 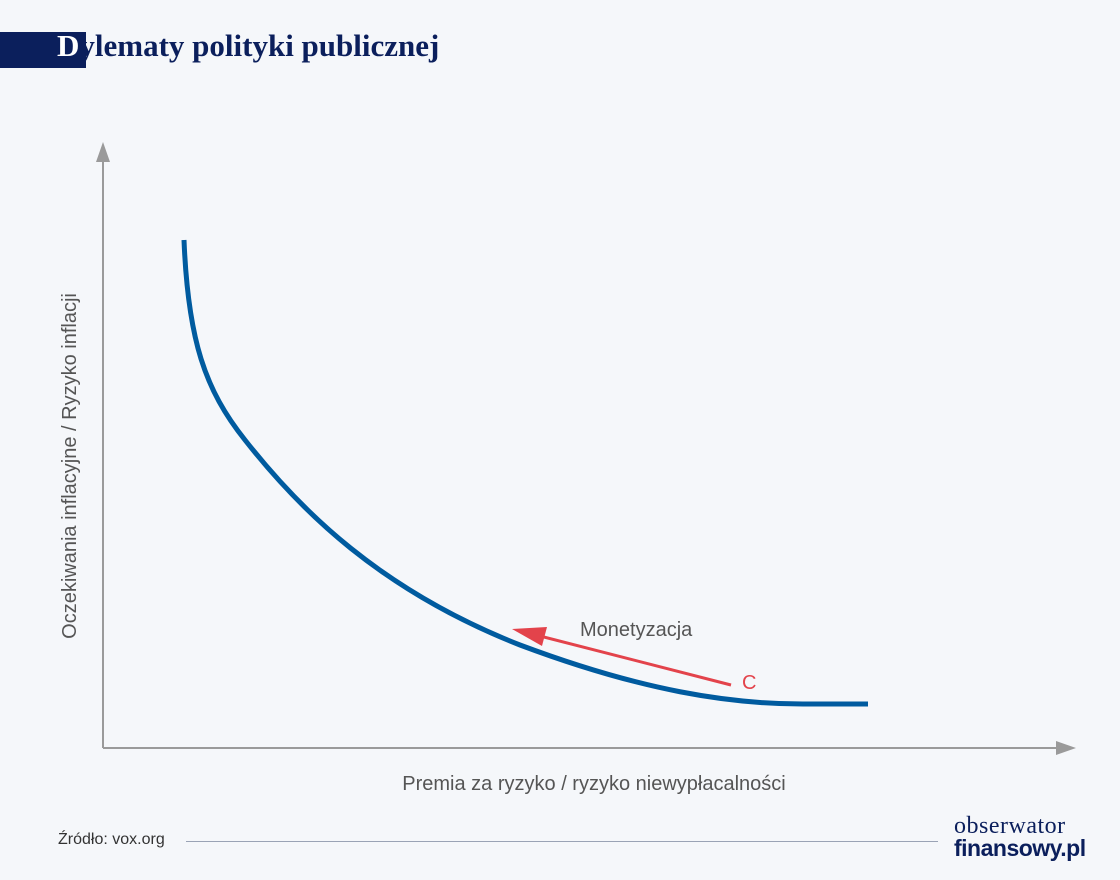 I want to click on monetization-arrow, so click(x=635, y=660).